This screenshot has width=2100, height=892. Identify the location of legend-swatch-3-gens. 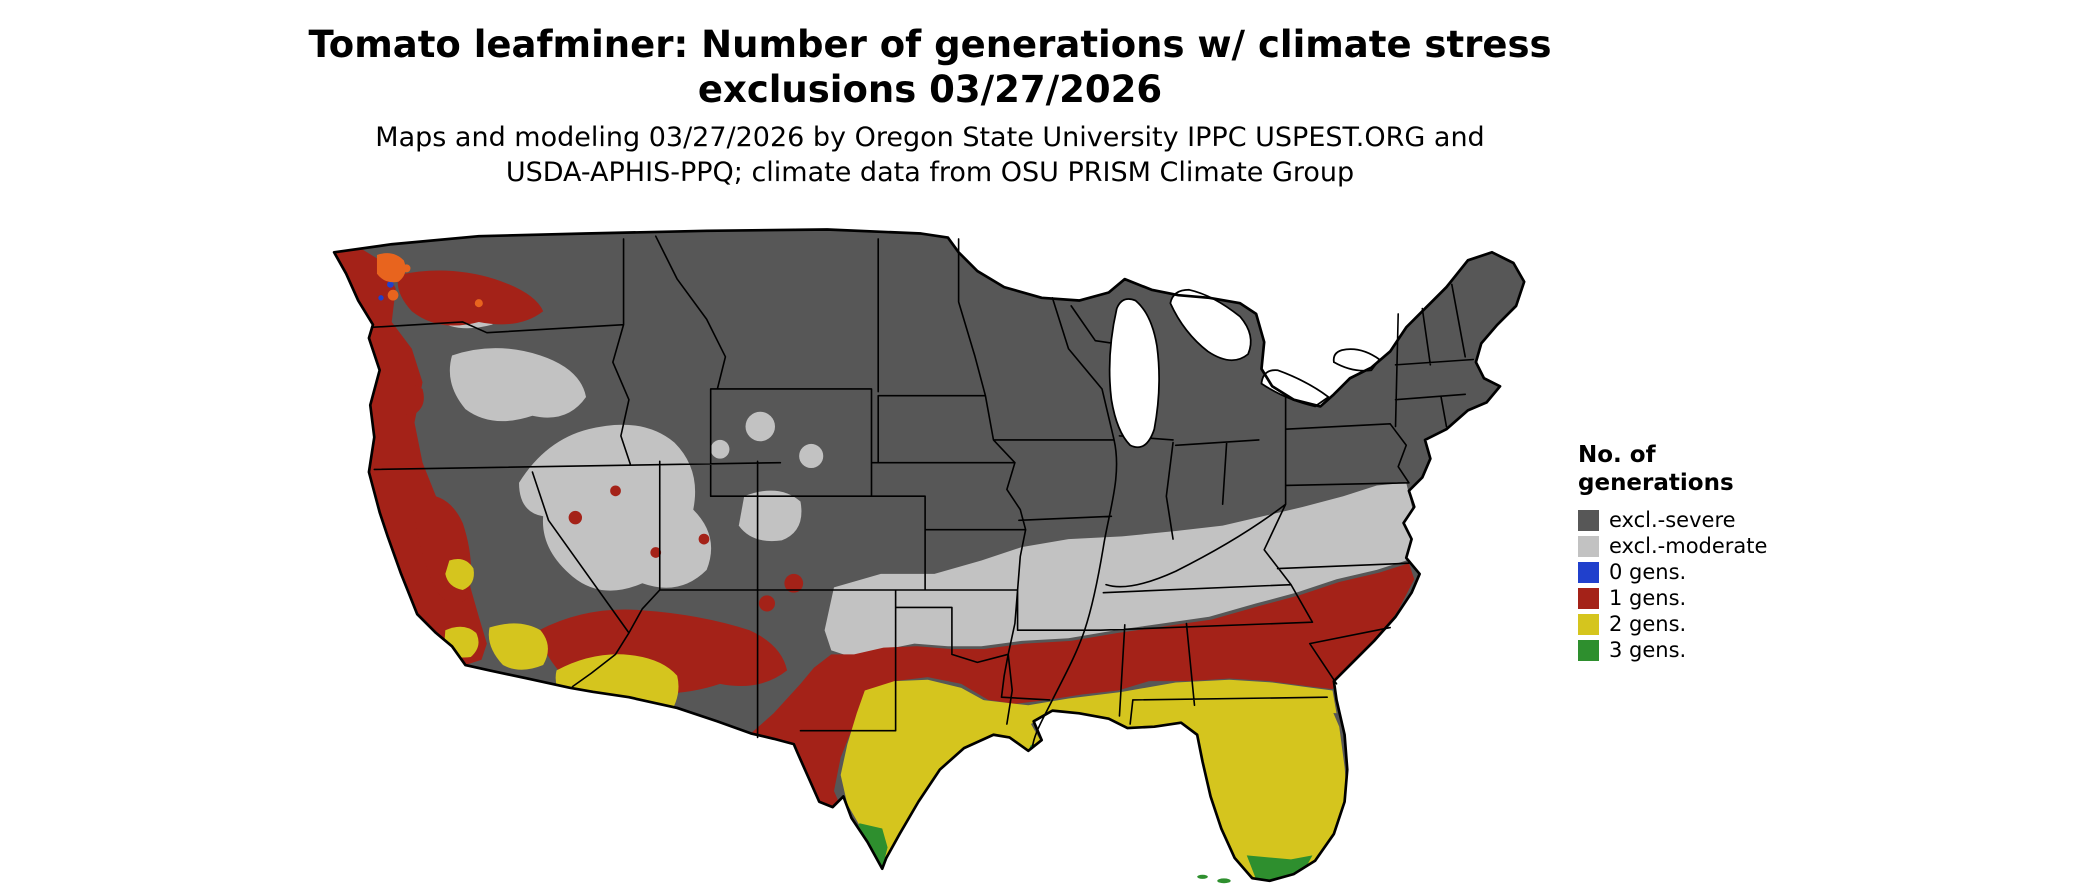
(1588, 651).